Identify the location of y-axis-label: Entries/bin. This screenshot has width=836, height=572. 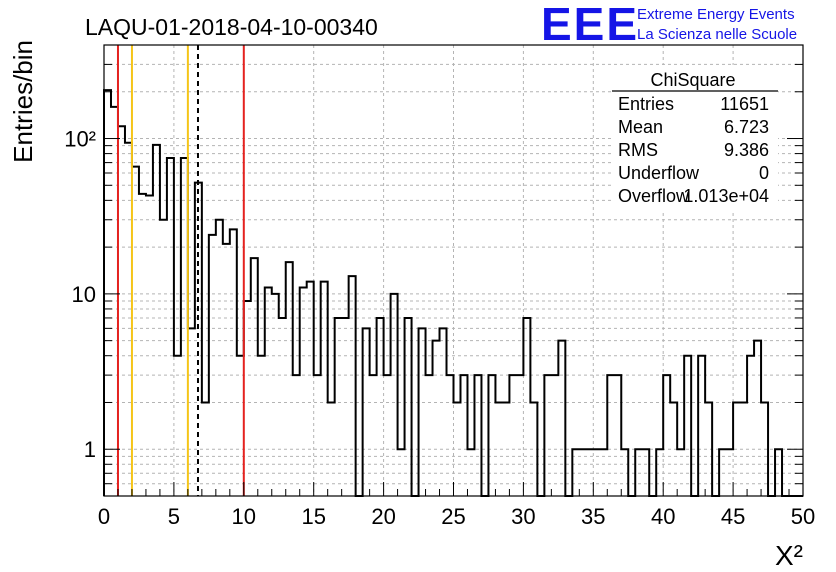
(23, 101).